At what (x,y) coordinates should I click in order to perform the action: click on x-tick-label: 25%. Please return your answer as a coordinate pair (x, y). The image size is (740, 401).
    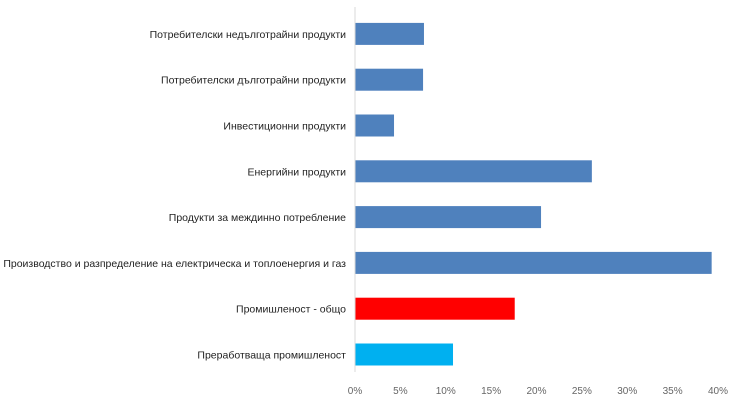
    Looking at the image, I should click on (582, 391).